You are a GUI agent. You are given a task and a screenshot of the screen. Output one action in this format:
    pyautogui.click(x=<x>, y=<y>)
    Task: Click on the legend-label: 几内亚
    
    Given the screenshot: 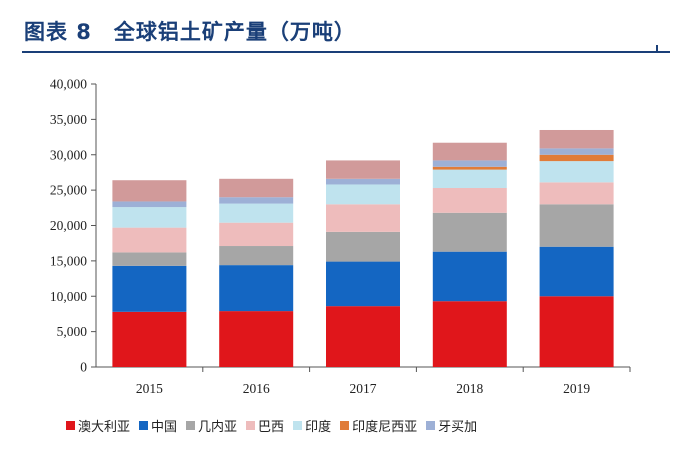 What is the action you would take?
    pyautogui.click(x=218, y=427)
    